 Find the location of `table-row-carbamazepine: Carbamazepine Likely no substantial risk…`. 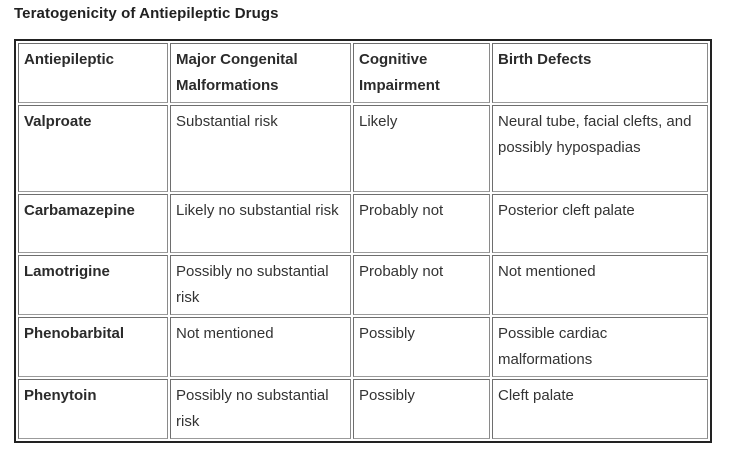

table-row-carbamazepine: Carbamazepine Likely no substantial risk… is located at coordinates (363, 223).